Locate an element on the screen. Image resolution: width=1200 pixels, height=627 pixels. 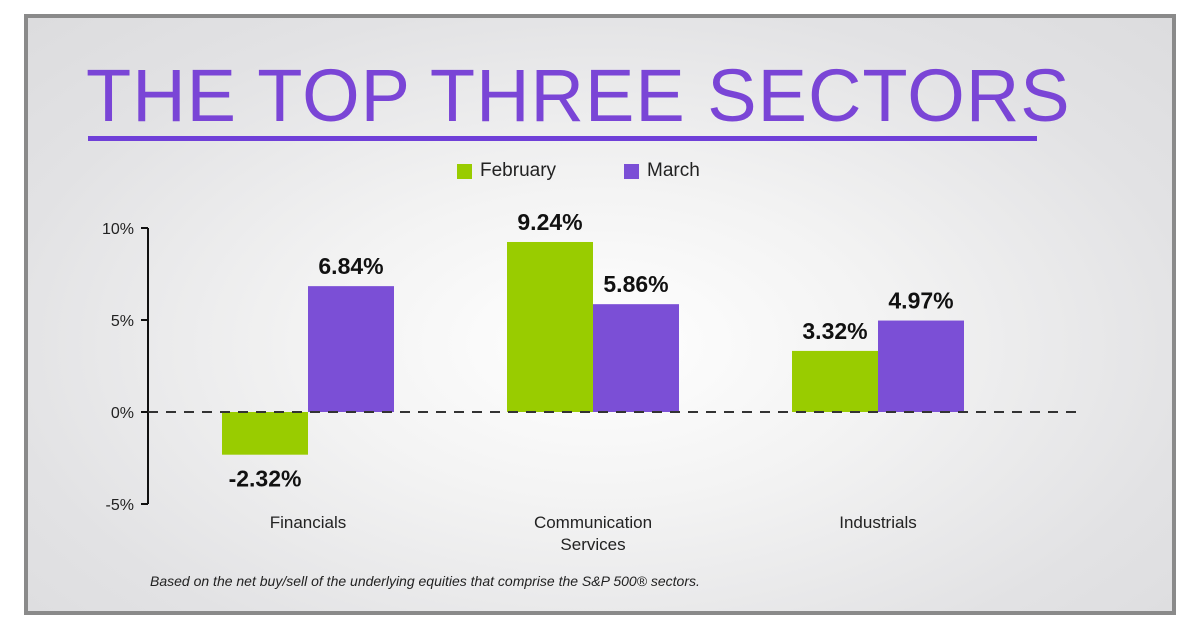
legend-swatch-february is located at coordinates (464, 171).